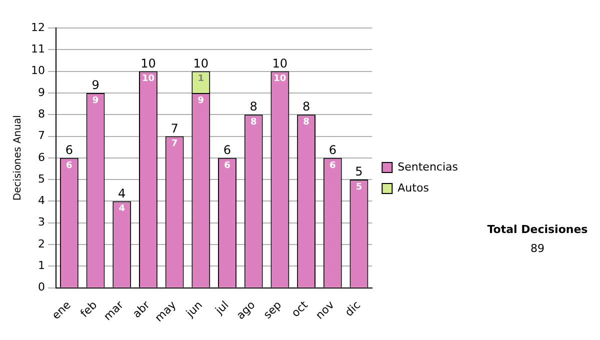 Image resolution: width=600 pixels, height=340 pixels. Describe the element at coordinates (41, 113) in the screenshot. I see `y-tick-label: 8` at that location.